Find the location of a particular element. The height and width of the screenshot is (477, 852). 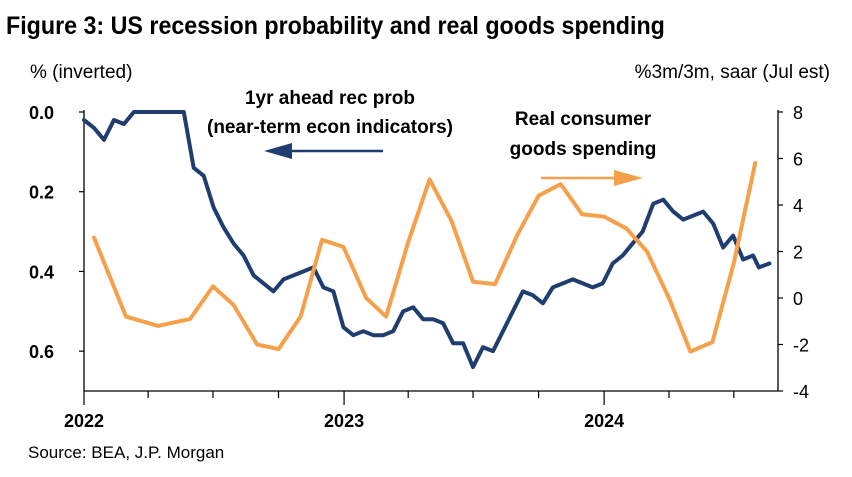

x-tick-label: 2024 is located at coordinates (604, 421).